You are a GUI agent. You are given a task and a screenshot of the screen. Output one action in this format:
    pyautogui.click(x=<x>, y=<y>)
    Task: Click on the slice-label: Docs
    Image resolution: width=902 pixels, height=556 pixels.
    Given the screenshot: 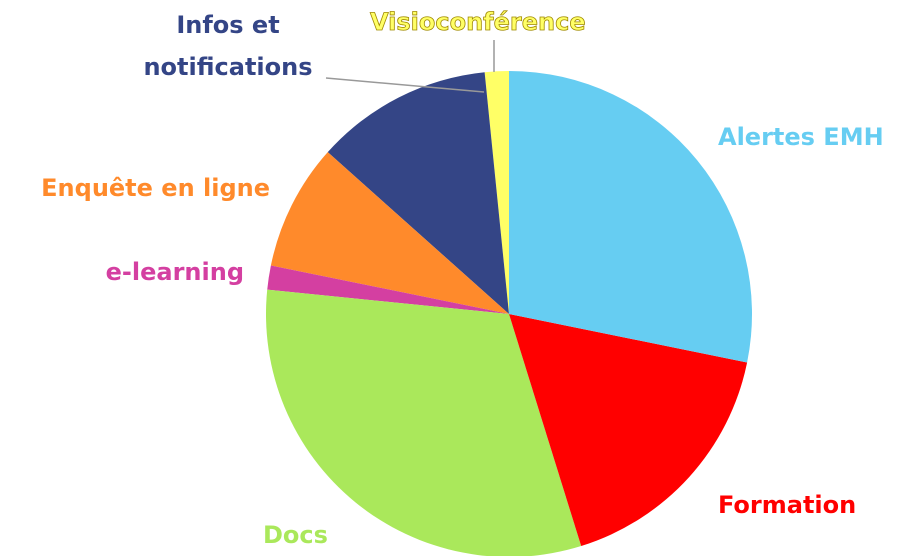 What is the action you would take?
    pyautogui.click(x=295, y=535)
    